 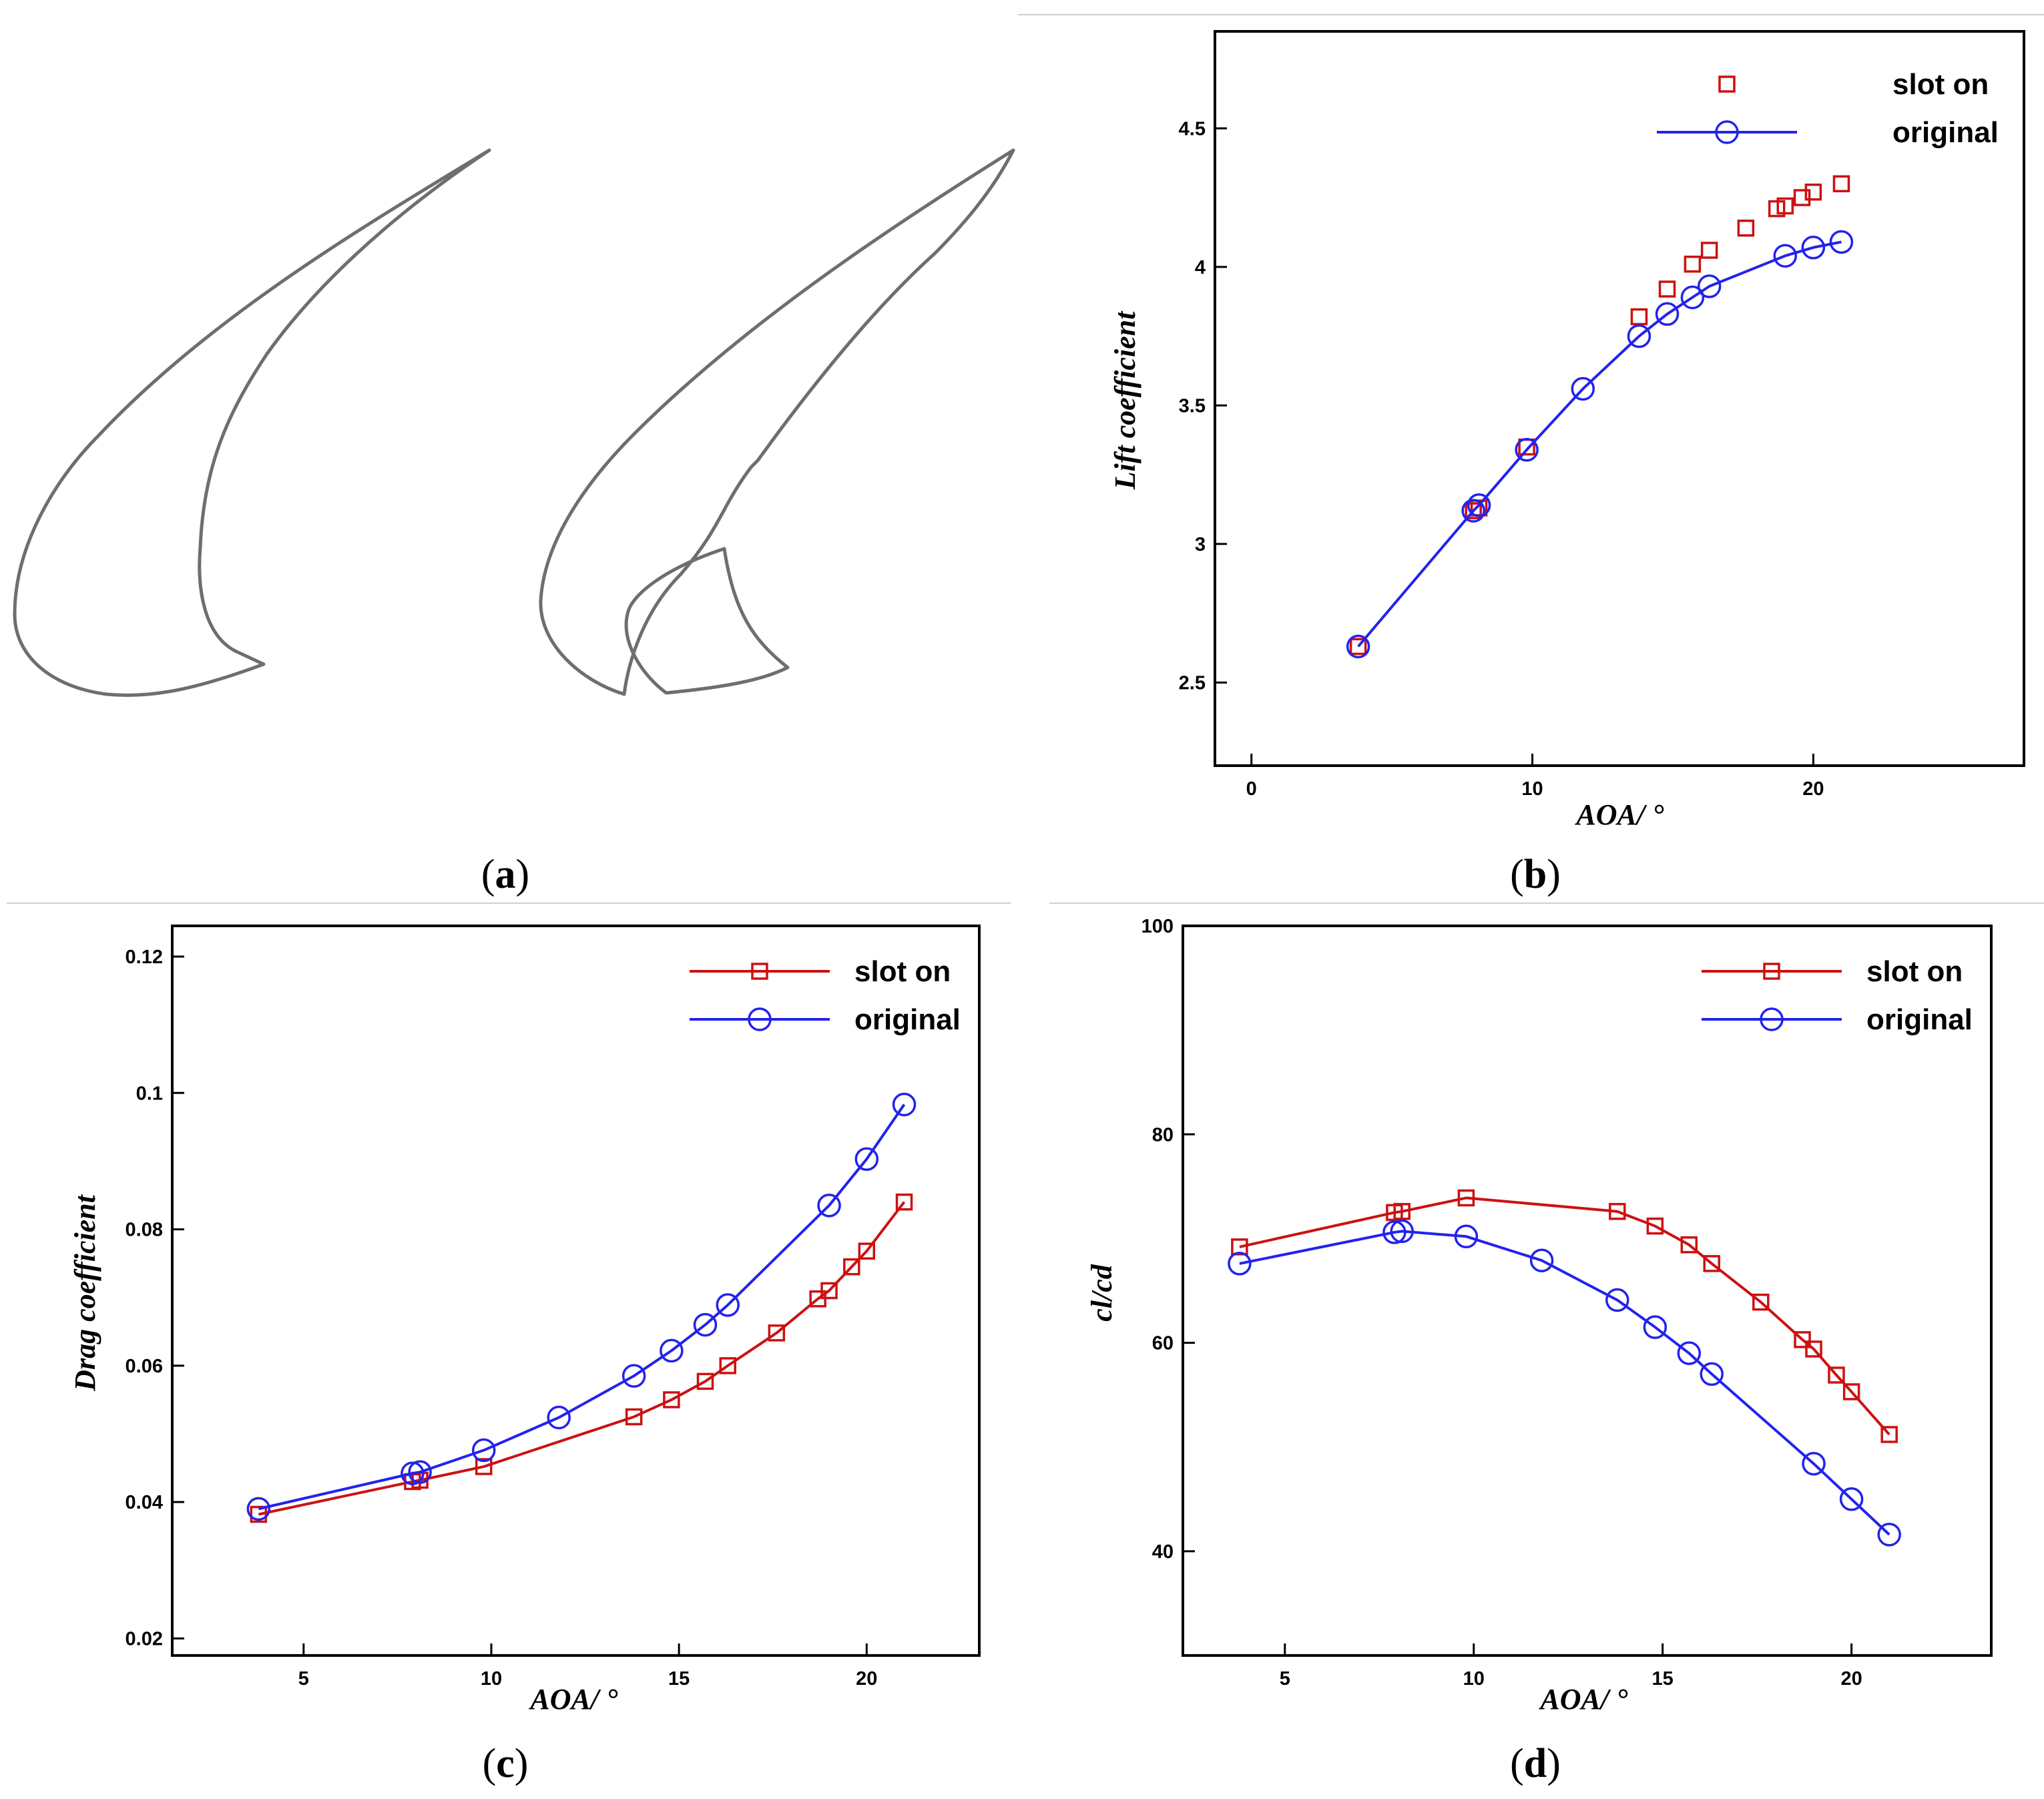 I want to click on y-tick-label: 0.06, so click(x=144, y=1366).